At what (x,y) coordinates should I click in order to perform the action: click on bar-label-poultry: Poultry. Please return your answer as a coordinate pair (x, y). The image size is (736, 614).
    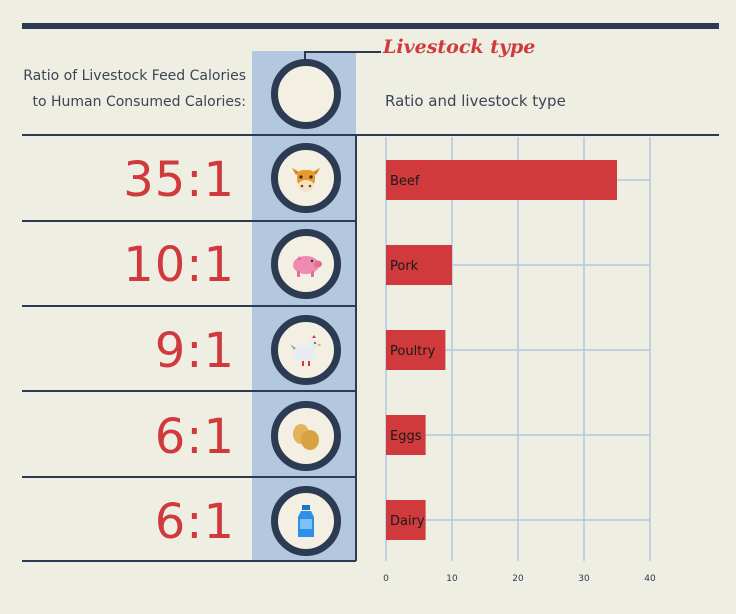
    Looking at the image, I should click on (413, 351).